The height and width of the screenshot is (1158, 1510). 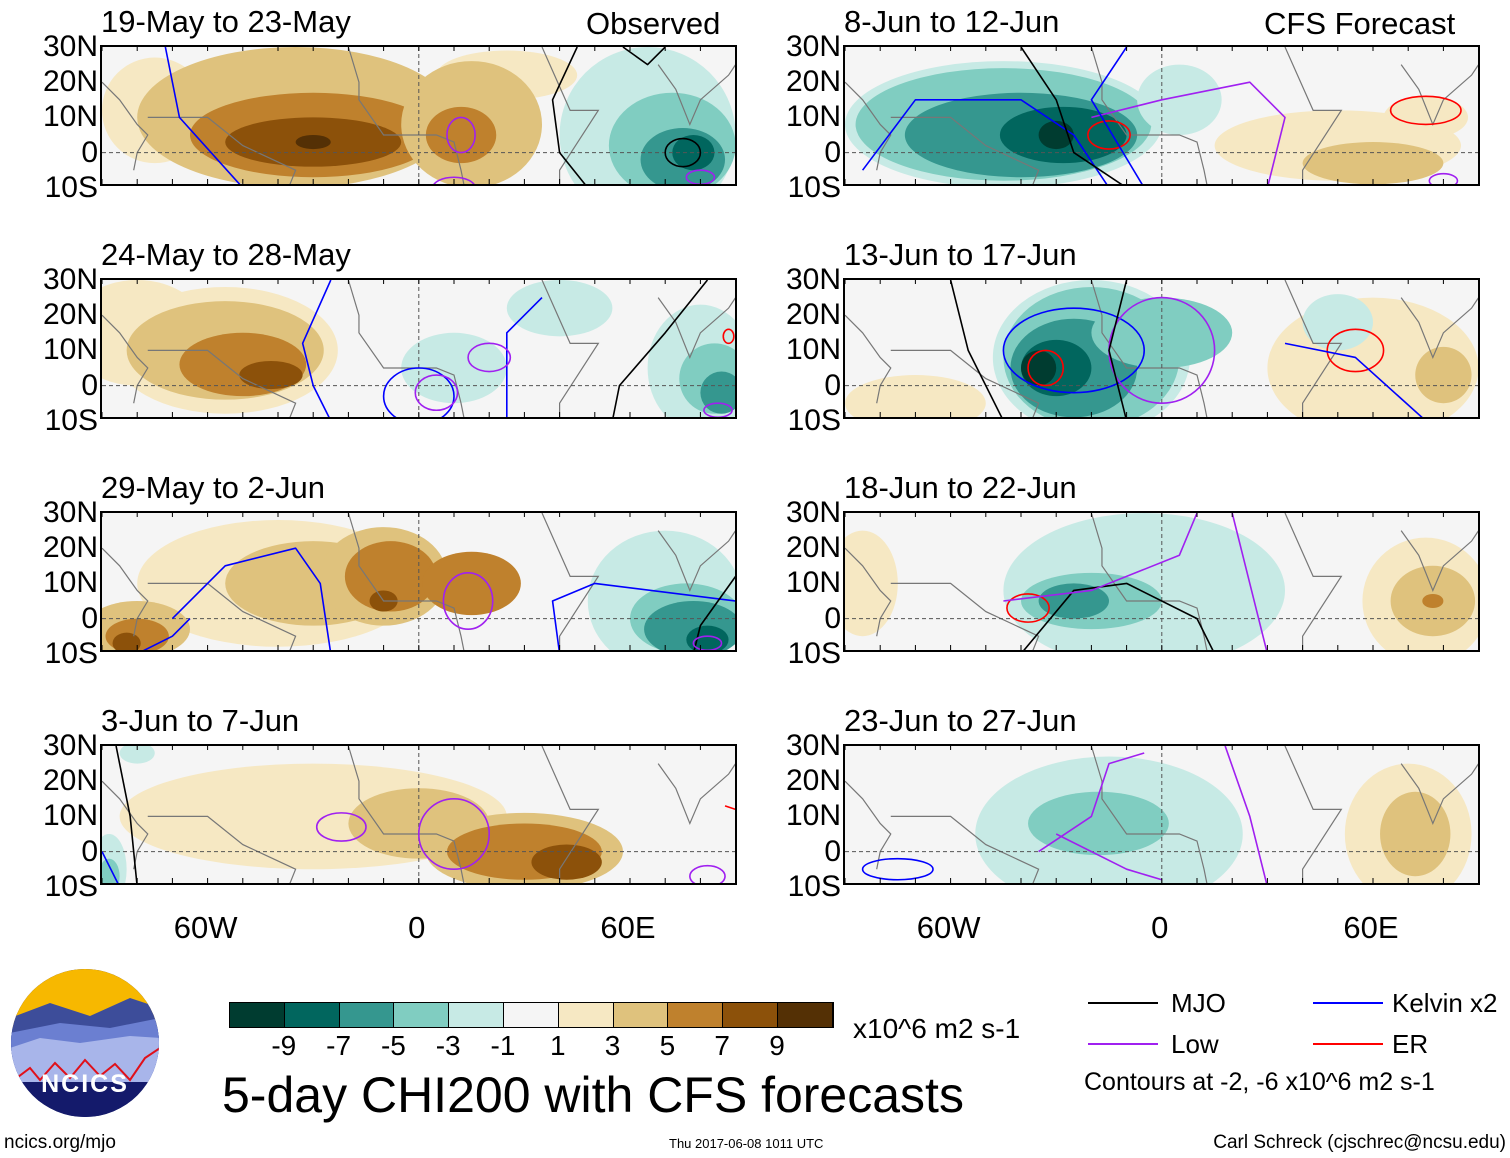 What do you see at coordinates (722, 1045) in the screenshot?
I see `colorbar-label: 7` at bounding box center [722, 1045].